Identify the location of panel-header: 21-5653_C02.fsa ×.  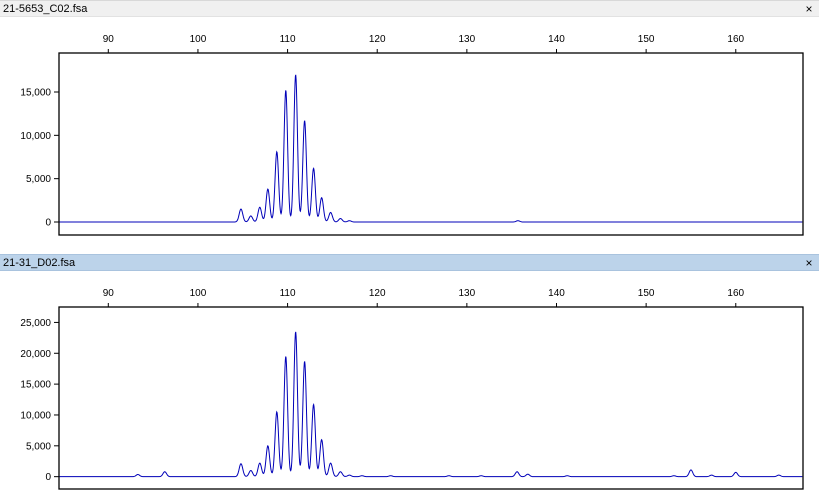
(409, 8).